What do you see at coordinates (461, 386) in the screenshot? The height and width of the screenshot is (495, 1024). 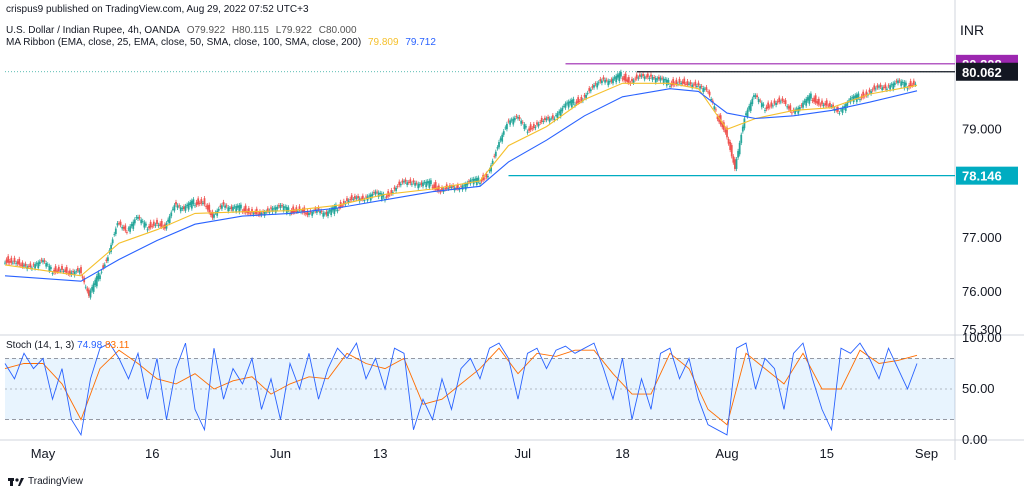 I see `stoch-d-line` at bounding box center [461, 386].